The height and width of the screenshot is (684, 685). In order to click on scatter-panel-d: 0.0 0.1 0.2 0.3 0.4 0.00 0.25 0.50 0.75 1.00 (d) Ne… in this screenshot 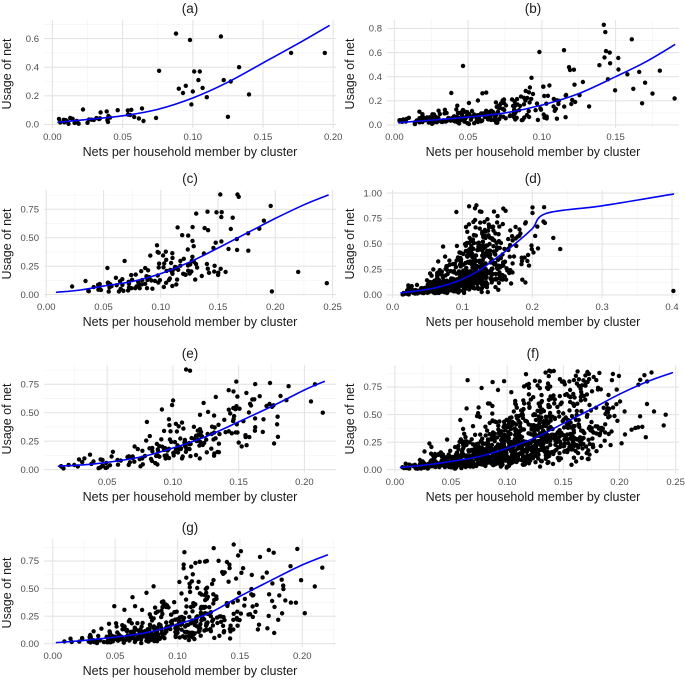, I will do `click(514, 252)`.